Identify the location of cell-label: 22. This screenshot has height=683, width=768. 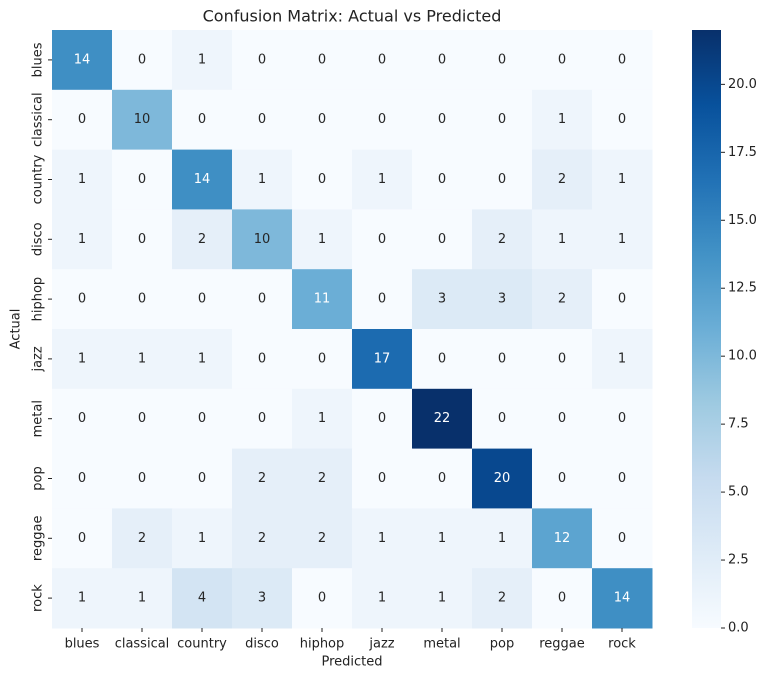
(442, 418).